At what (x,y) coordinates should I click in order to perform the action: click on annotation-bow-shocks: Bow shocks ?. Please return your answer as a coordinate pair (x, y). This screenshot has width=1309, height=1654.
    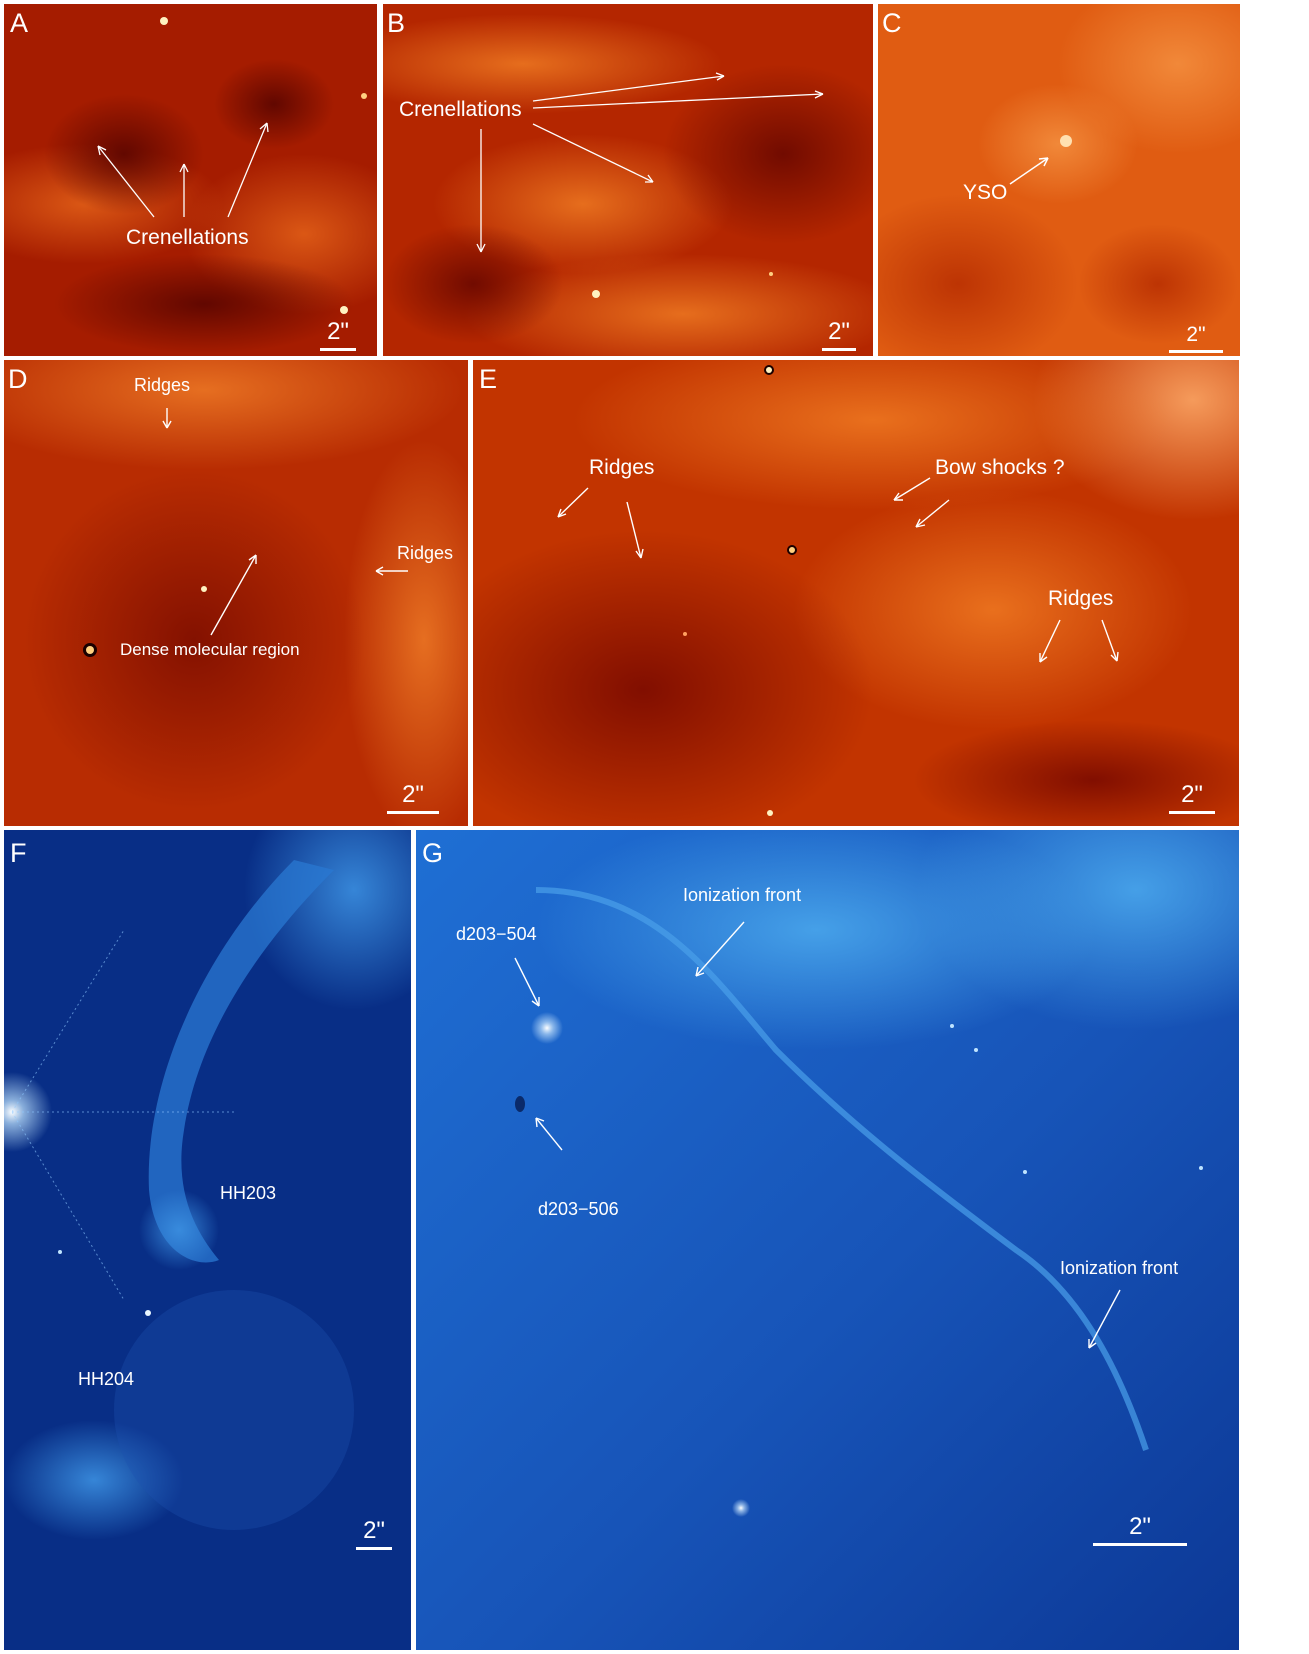
    Looking at the image, I should click on (1000, 467).